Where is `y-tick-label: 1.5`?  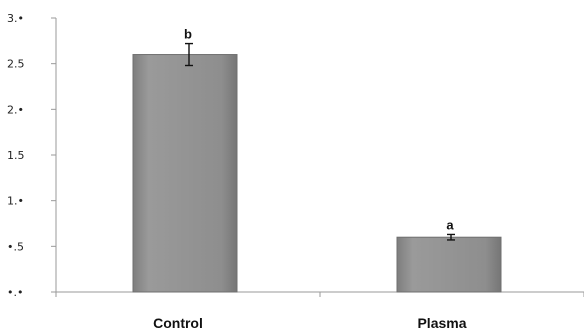 y-tick-label: 1.5 is located at coordinates (16, 155).